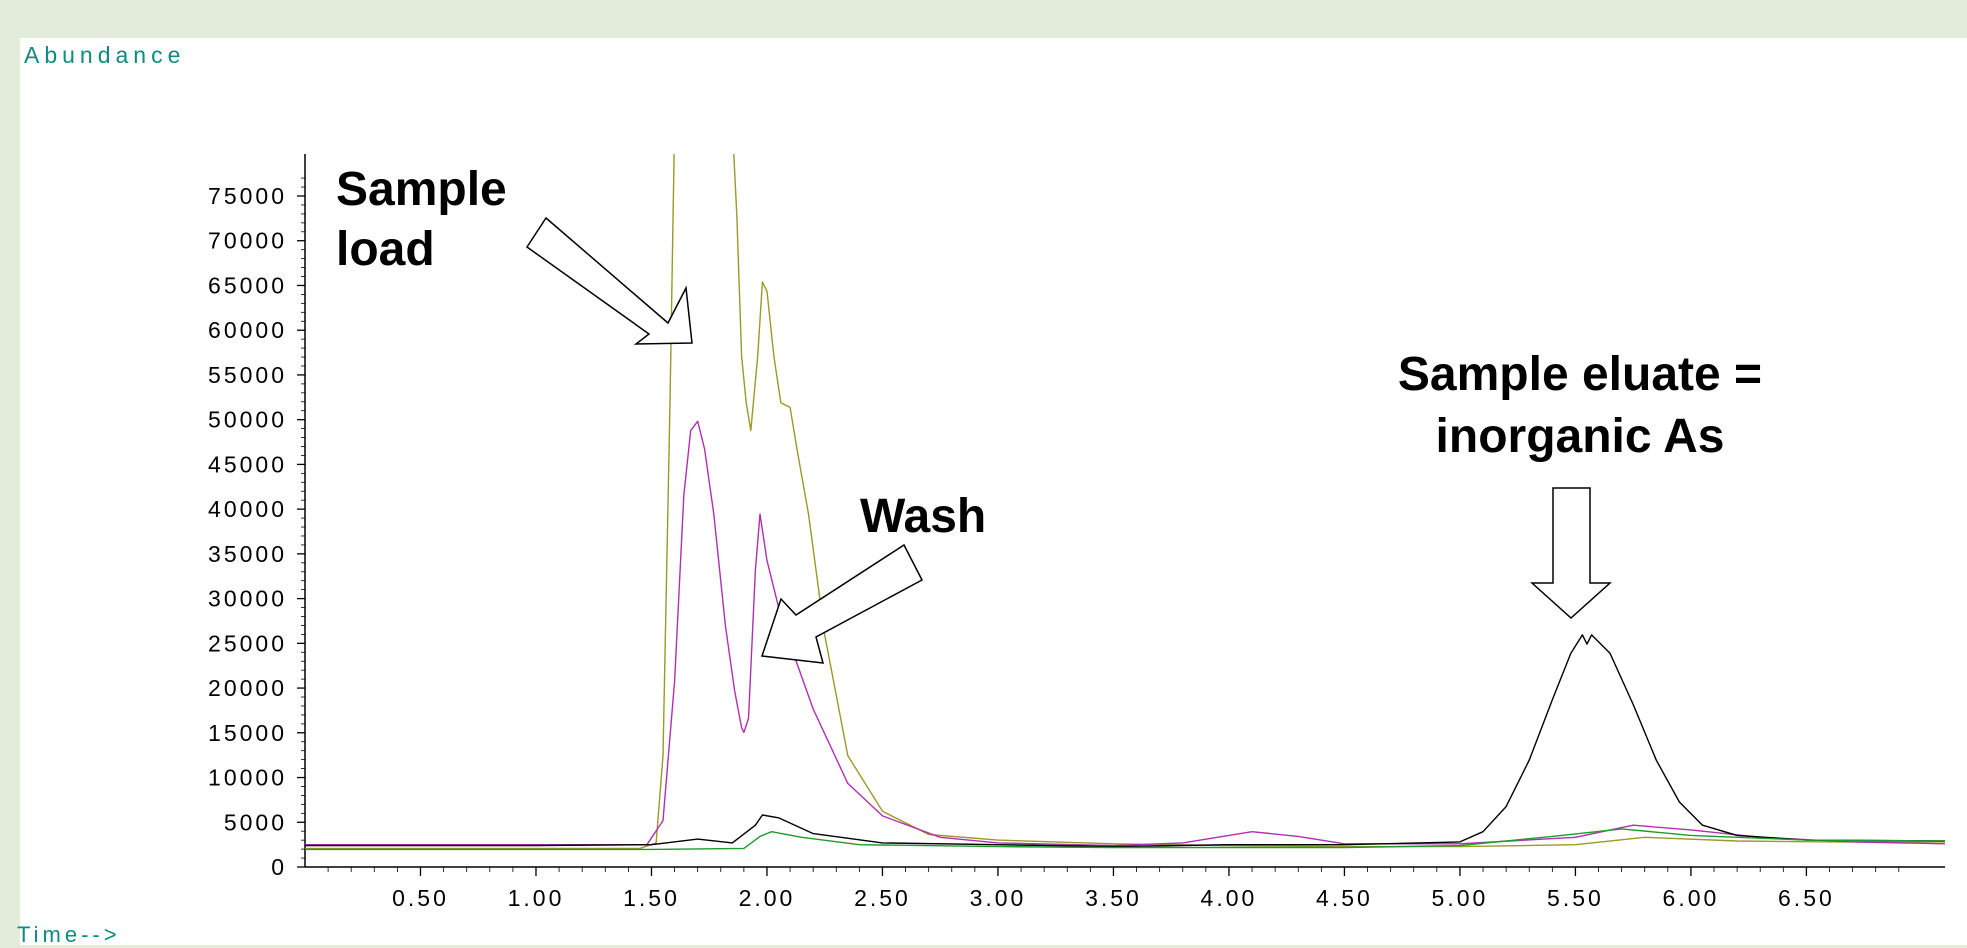 The image size is (1967, 948). What do you see at coordinates (1580, 436) in the screenshot?
I see `annotation-sample-eluate-line2: inorganic As` at bounding box center [1580, 436].